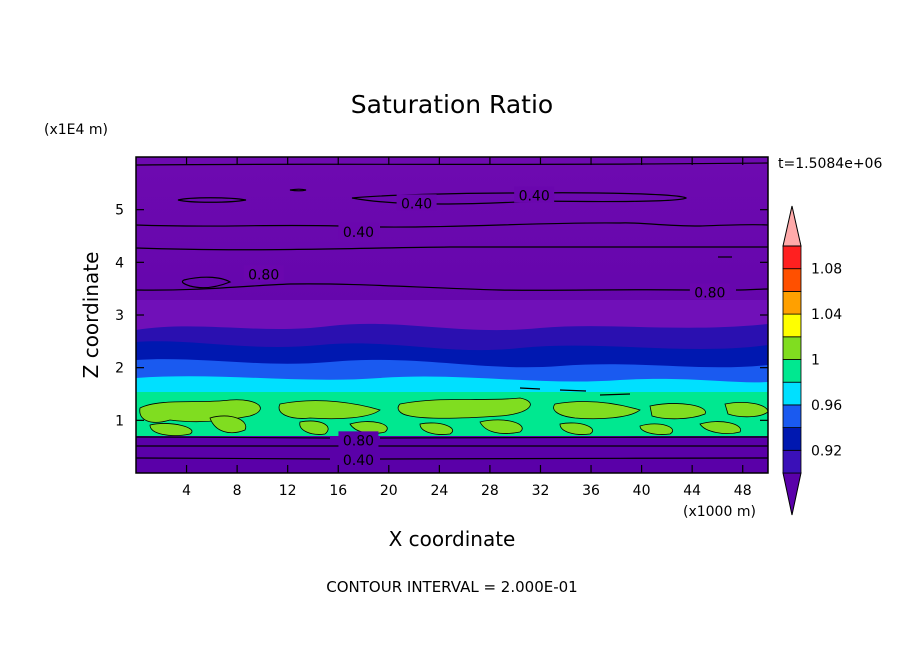 This screenshot has width=904, height=654. I want to click on colorbar-label: 0.92, so click(826, 451).